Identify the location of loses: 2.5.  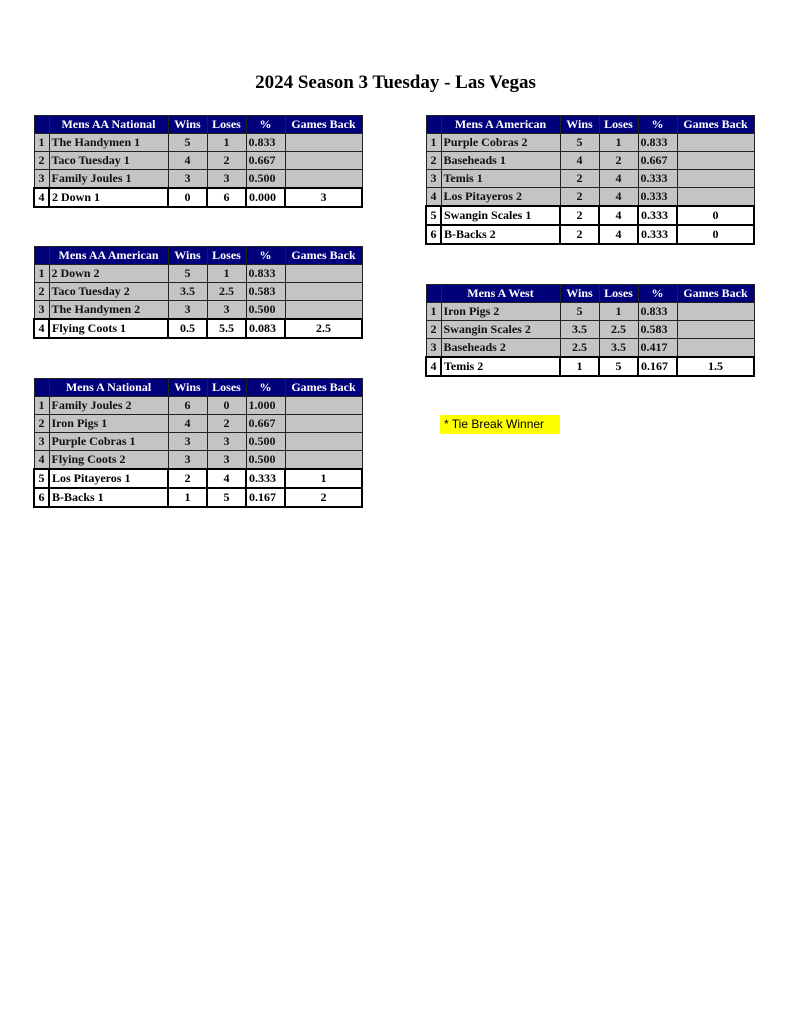
(226, 291).